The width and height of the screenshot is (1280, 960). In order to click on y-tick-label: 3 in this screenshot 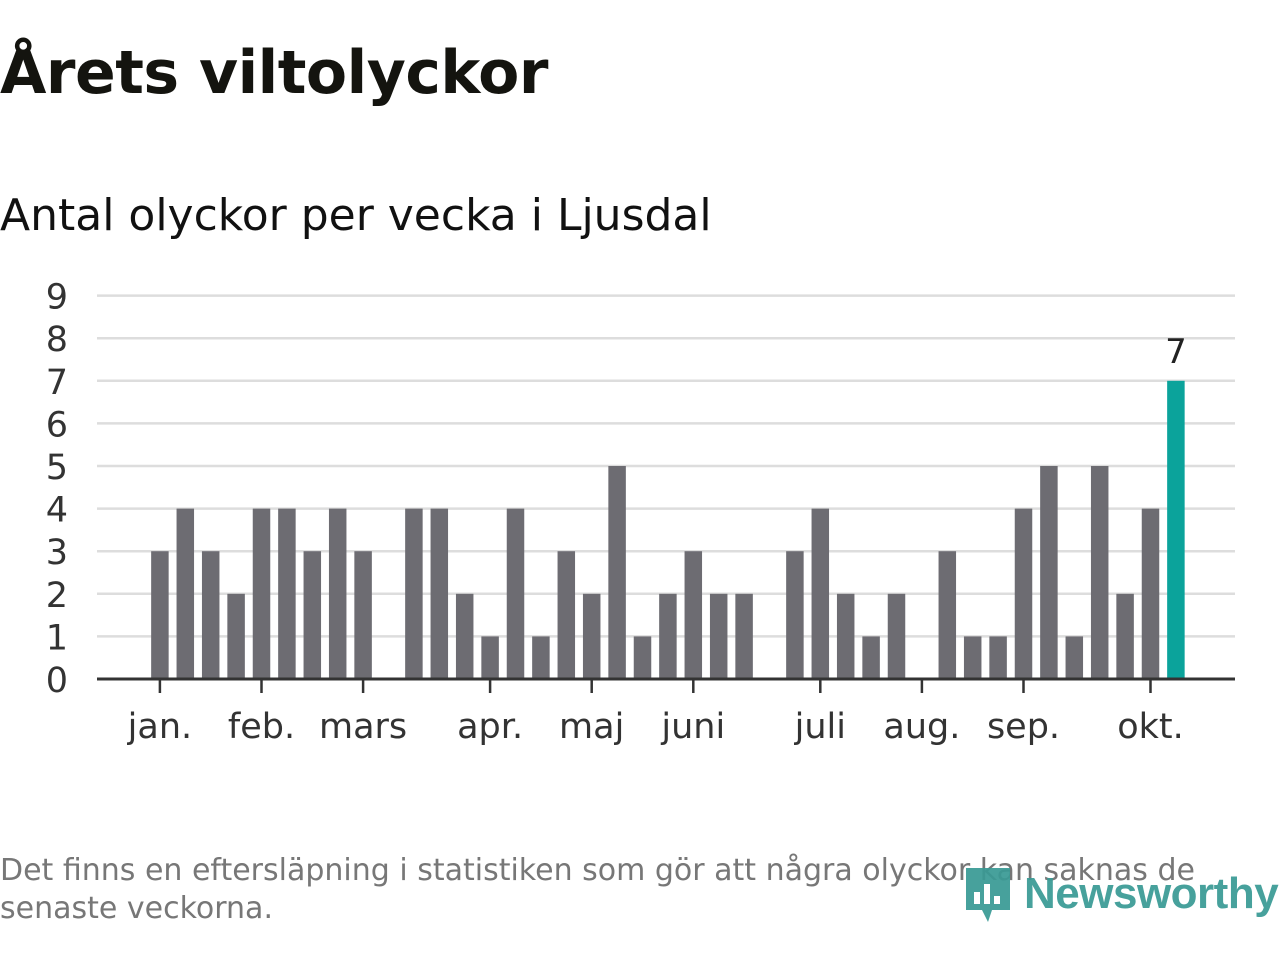, I will do `click(57, 553)`.